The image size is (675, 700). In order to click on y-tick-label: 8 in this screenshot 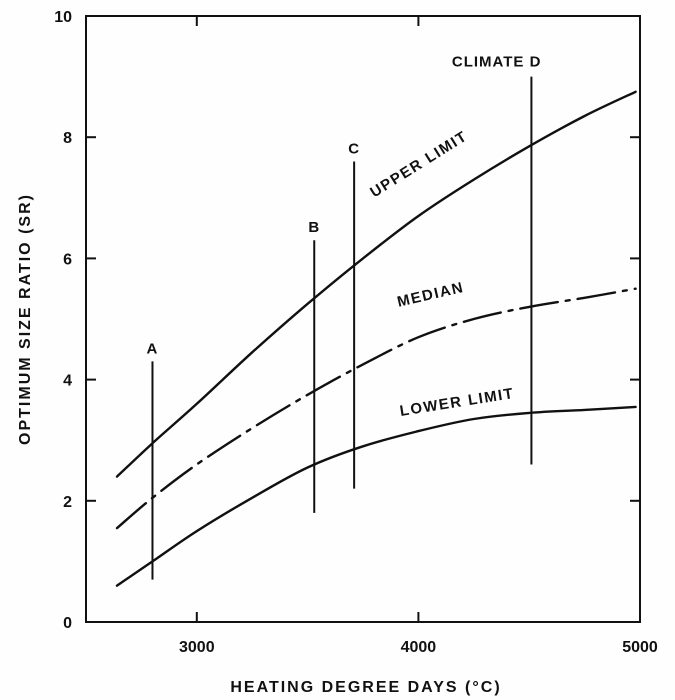, I will do `click(67, 138)`.